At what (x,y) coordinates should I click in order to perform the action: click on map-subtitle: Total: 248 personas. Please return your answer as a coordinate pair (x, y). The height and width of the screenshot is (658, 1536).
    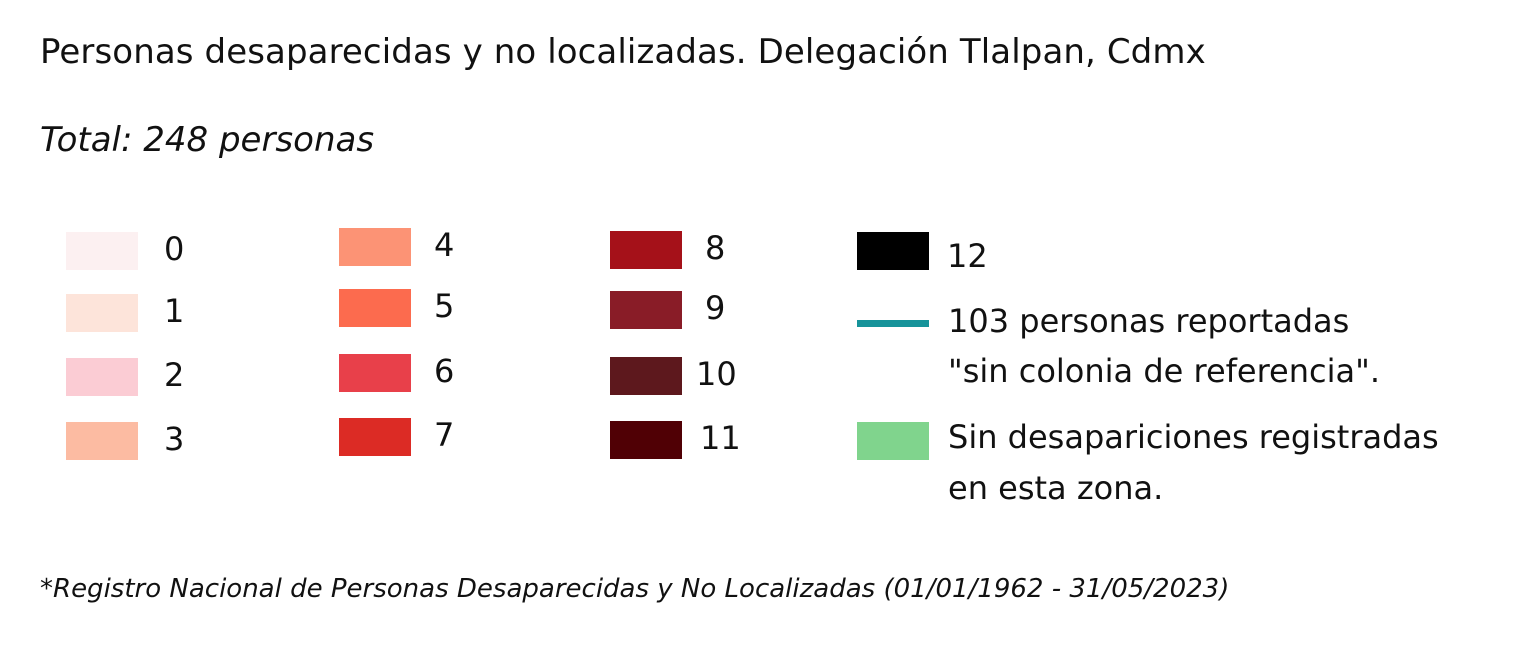
    Looking at the image, I should click on (207, 140).